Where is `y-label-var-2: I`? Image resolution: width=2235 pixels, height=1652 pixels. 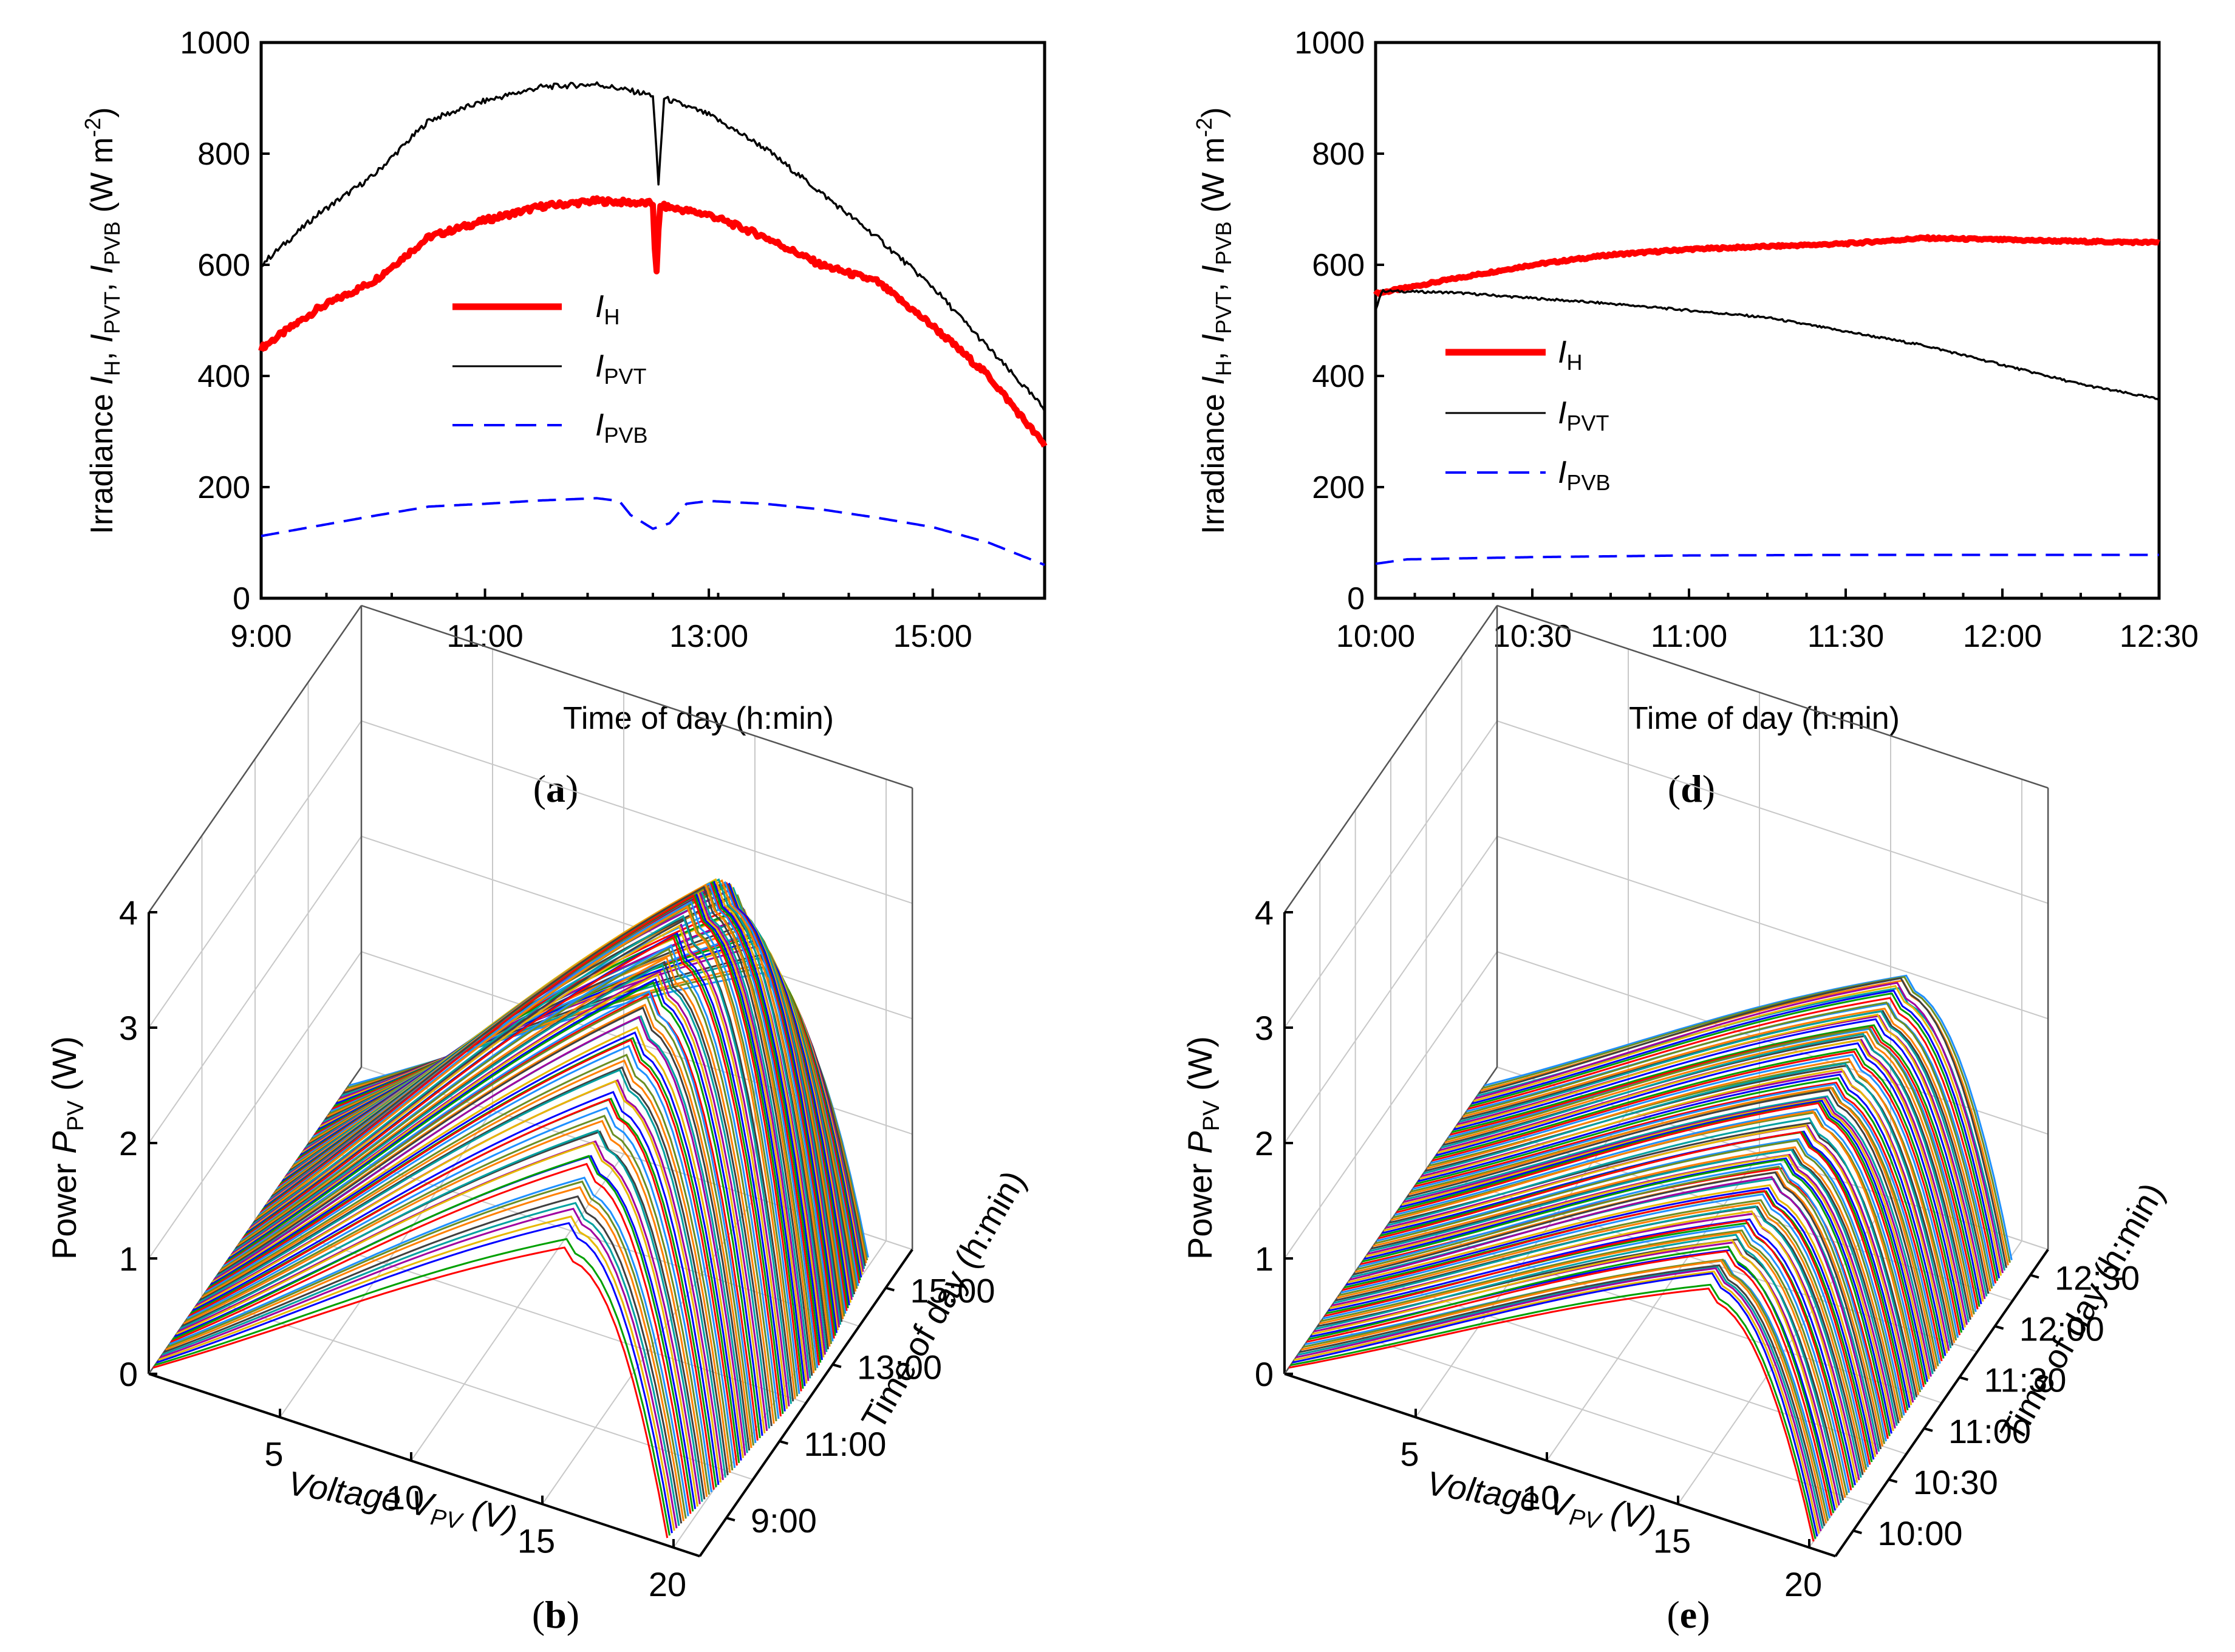
y-label-var-2: I is located at coordinates (102, 338).